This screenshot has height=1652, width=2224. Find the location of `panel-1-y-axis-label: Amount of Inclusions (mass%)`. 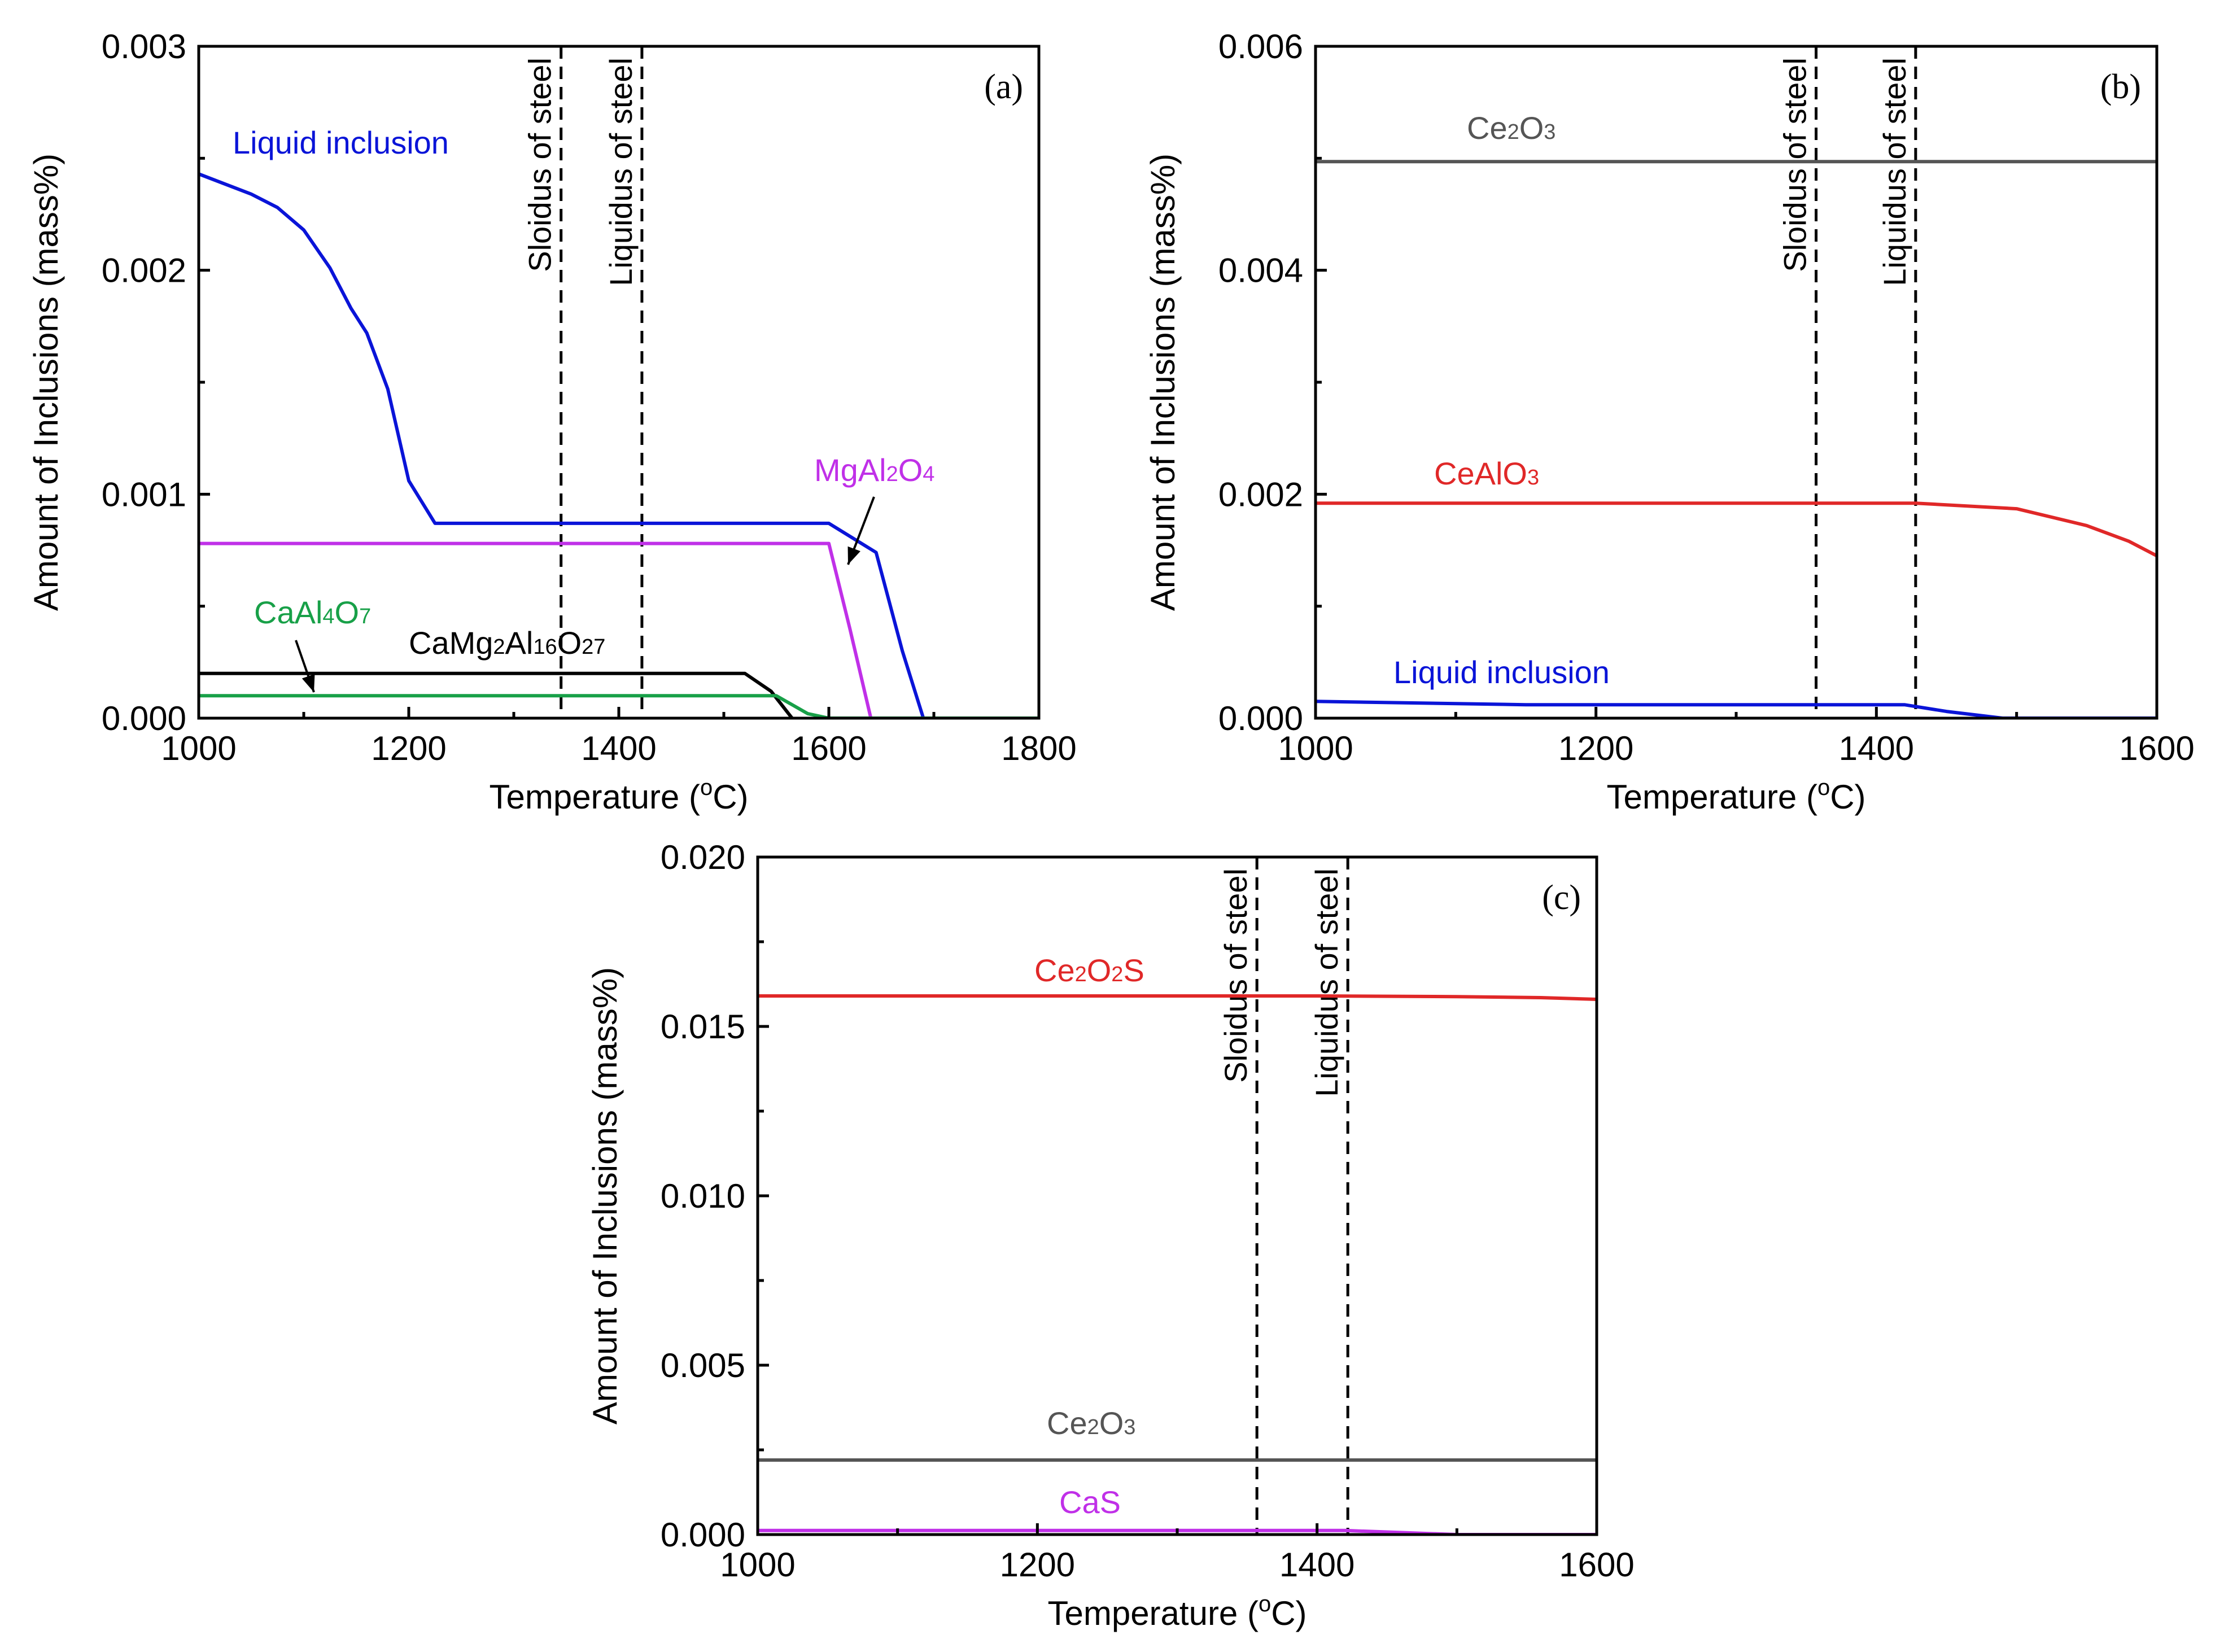

panel-1-y-axis-label: Amount of Inclusions (mass%) is located at coordinates (1163, 382).